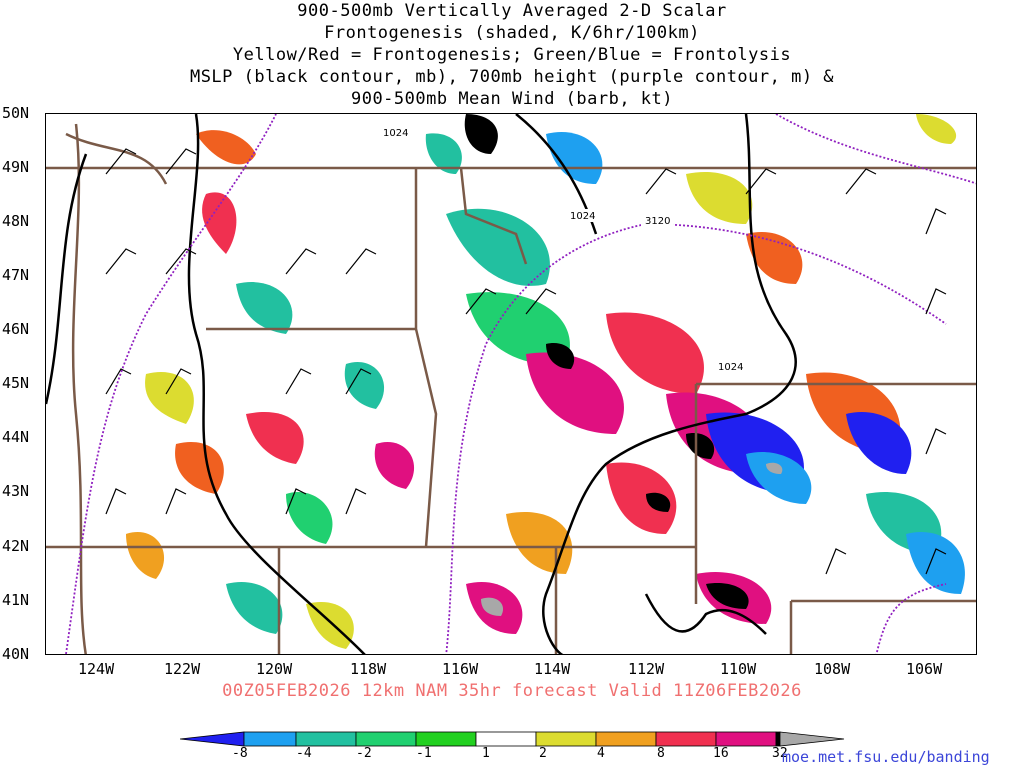 This screenshot has width=1024, height=768. I want to click on lon-label: 112W, so click(646, 669).